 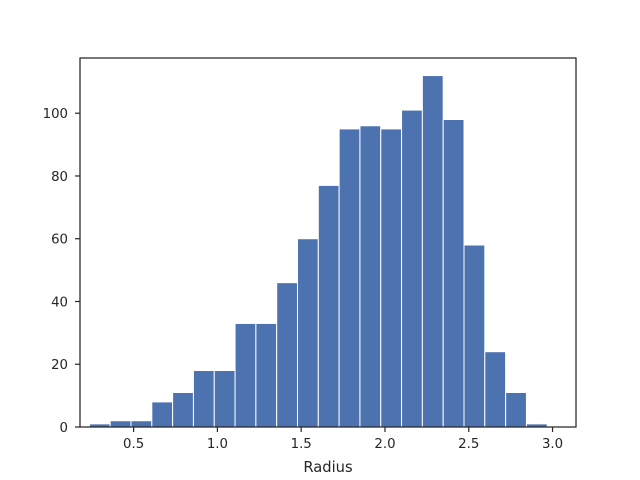 What do you see at coordinates (552, 444) in the screenshot?
I see `x-tick-label: 3.0` at bounding box center [552, 444].